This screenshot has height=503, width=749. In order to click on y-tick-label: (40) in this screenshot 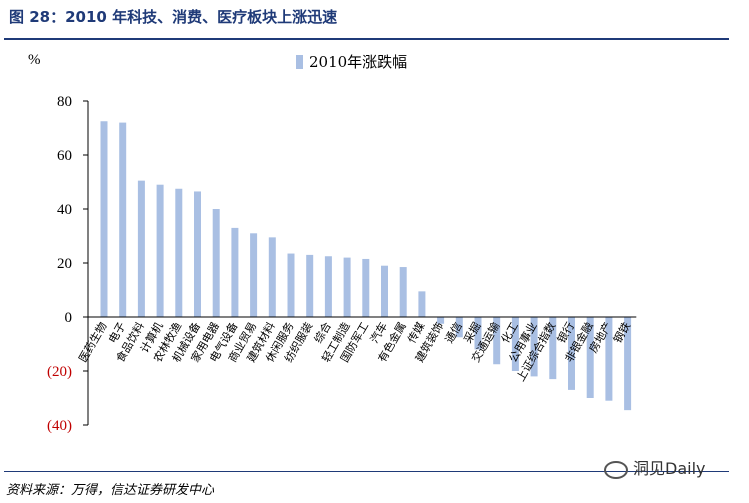, I will do `click(59, 426)`.